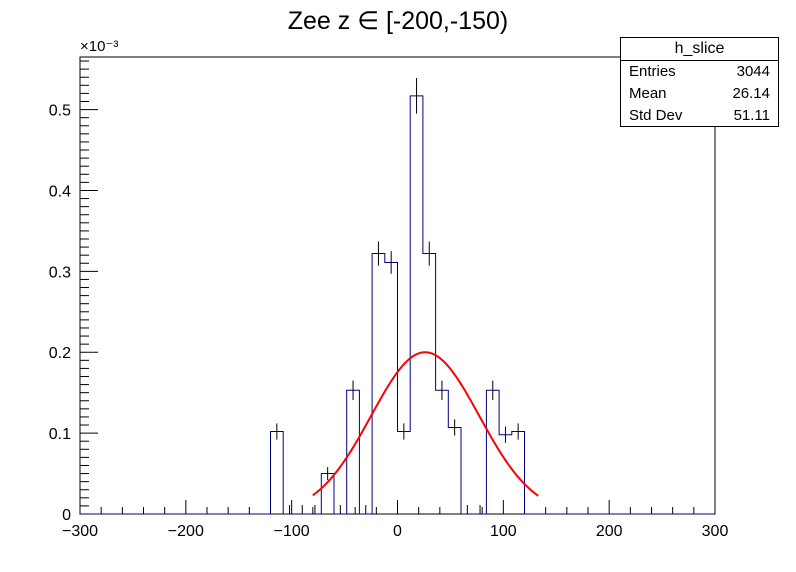 This screenshot has width=796, height=572. What do you see at coordinates (699, 72) in the screenshot?
I see `stats-row-entries: Entries 3044` at bounding box center [699, 72].